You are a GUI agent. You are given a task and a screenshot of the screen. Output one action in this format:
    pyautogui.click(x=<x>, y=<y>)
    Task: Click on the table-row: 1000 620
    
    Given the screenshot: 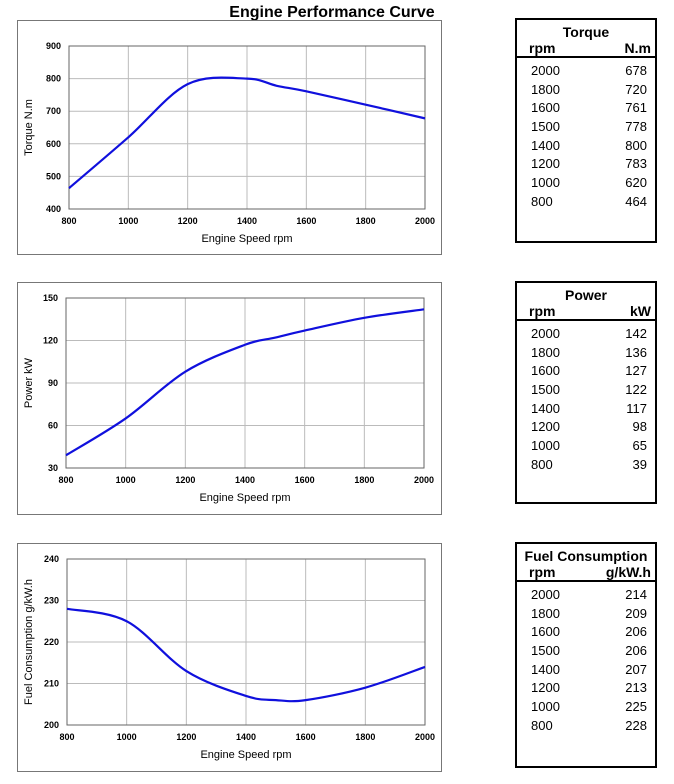 What is the action you would take?
    pyautogui.click(x=586, y=183)
    